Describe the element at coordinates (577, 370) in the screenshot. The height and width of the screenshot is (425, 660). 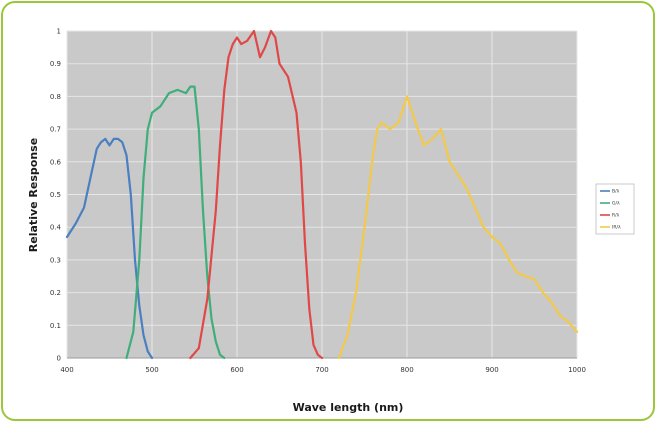
I see `x-tick-label-6: 1000` at that location.